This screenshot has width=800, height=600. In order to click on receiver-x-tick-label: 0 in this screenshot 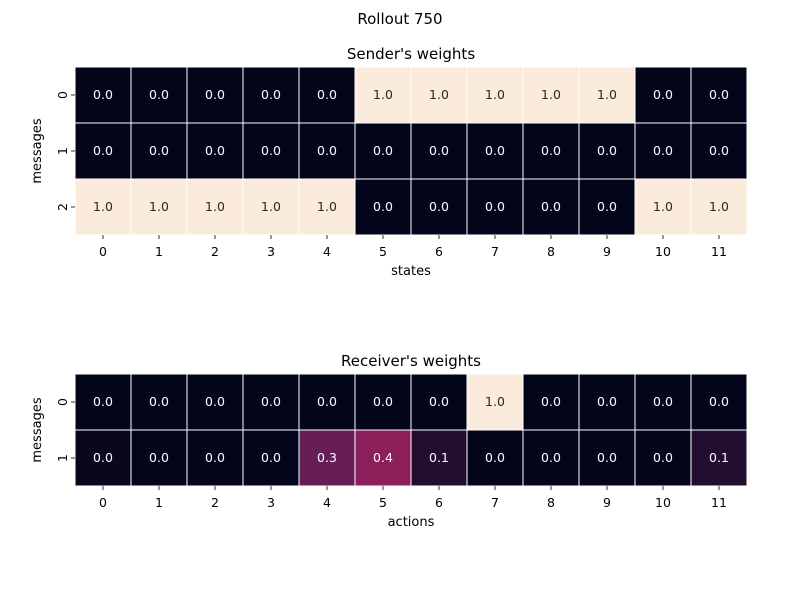, I will do `click(103, 502)`.